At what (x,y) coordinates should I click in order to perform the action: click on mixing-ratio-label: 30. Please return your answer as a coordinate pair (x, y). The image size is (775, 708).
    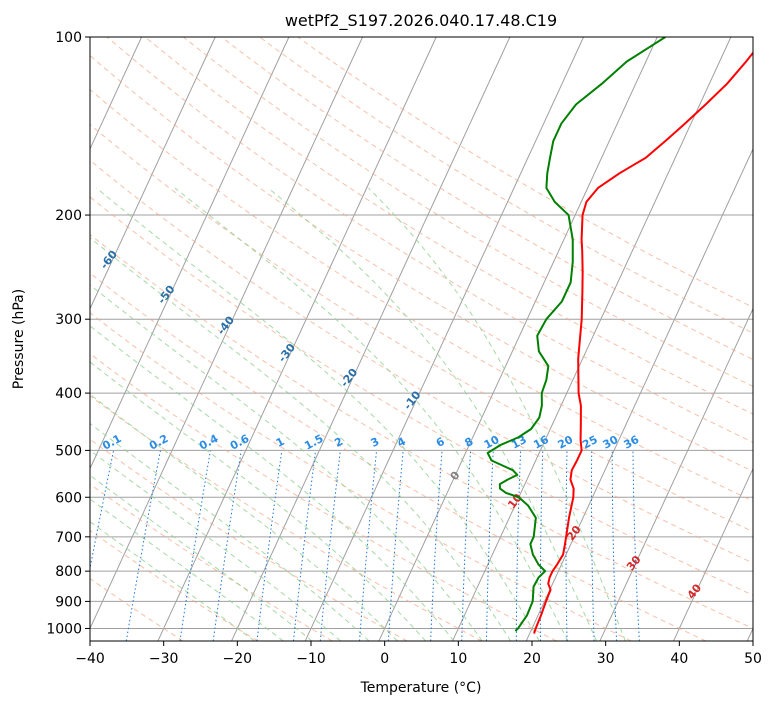
    Looking at the image, I should click on (611, 442).